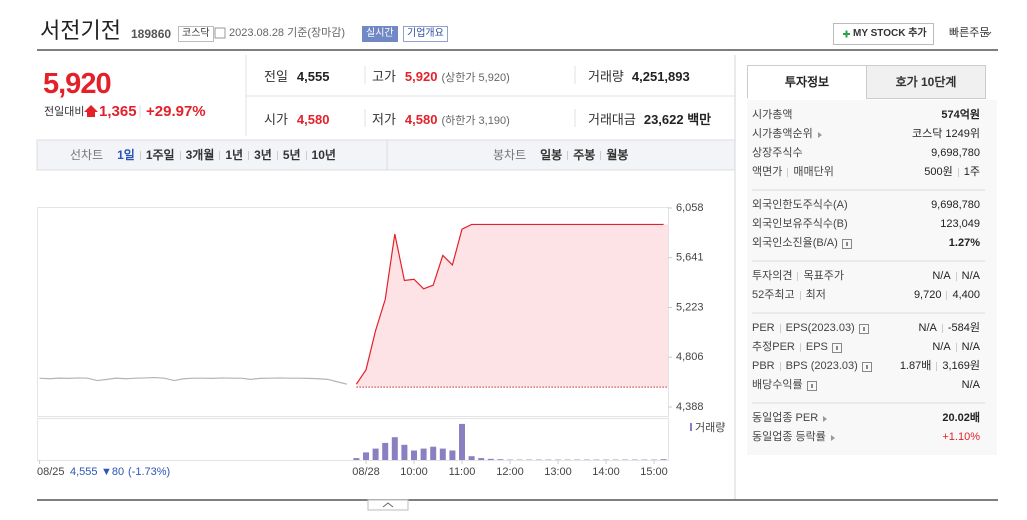  What do you see at coordinates (160, 155) in the screenshot?
I see `tab: 1주일` at bounding box center [160, 155].